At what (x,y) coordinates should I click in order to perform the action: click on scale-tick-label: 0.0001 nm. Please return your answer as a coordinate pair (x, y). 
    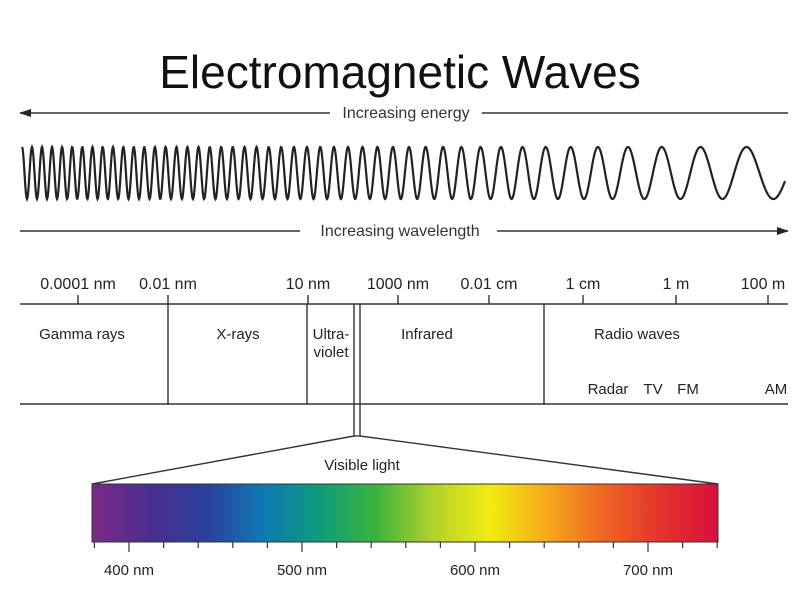
    Looking at the image, I should click on (78, 284).